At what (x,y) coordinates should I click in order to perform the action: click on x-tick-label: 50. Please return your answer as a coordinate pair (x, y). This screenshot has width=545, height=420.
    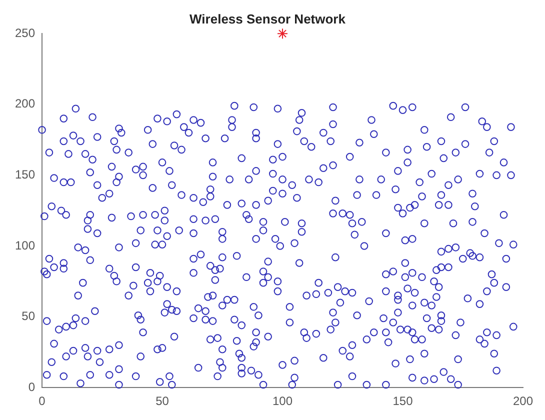
    Looking at the image, I should click on (163, 401).